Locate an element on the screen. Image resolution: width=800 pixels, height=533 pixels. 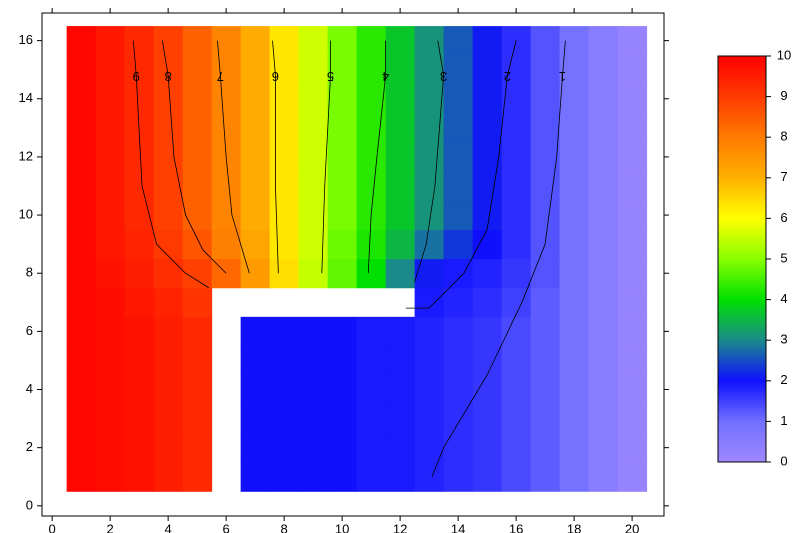
x-tick-label: 20 is located at coordinates (632, 527).